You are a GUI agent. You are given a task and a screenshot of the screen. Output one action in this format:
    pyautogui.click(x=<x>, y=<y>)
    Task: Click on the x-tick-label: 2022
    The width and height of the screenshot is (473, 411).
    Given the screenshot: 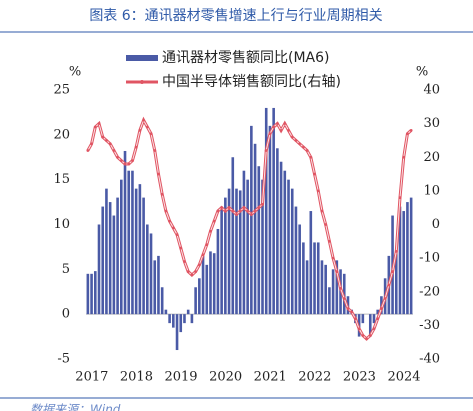 What is the action you would take?
    pyautogui.click(x=314, y=377)
    